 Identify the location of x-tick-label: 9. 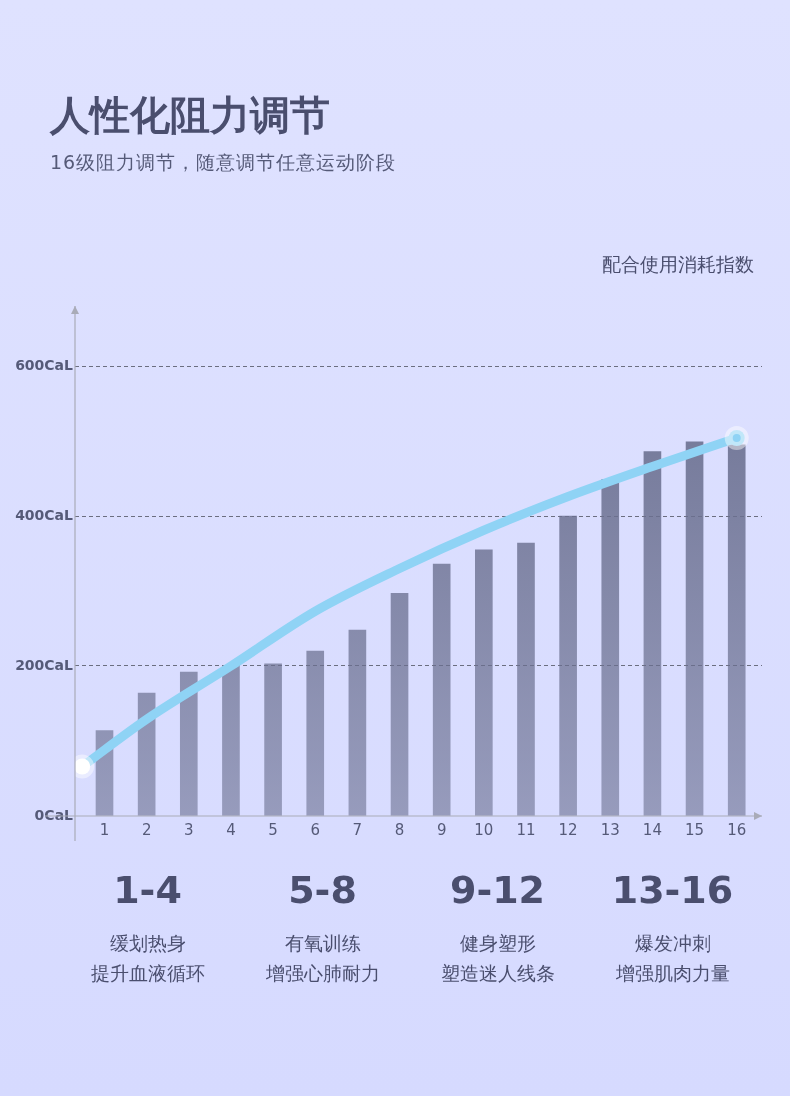
(441, 829).